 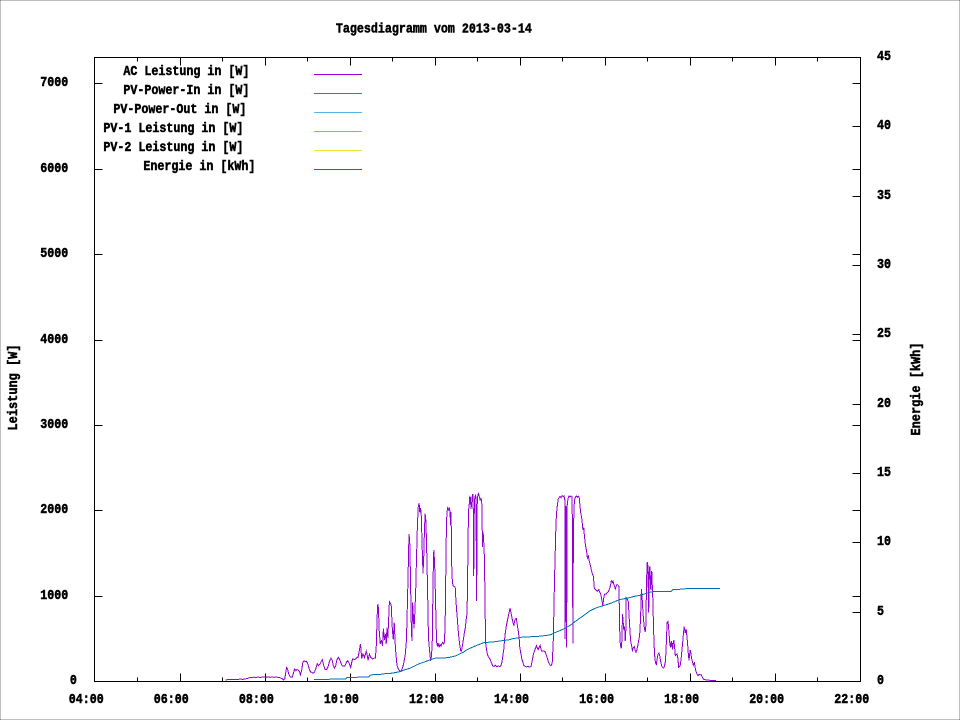 What do you see at coordinates (86, 700) in the screenshot?
I see `svg-text: 04:00` at bounding box center [86, 700].